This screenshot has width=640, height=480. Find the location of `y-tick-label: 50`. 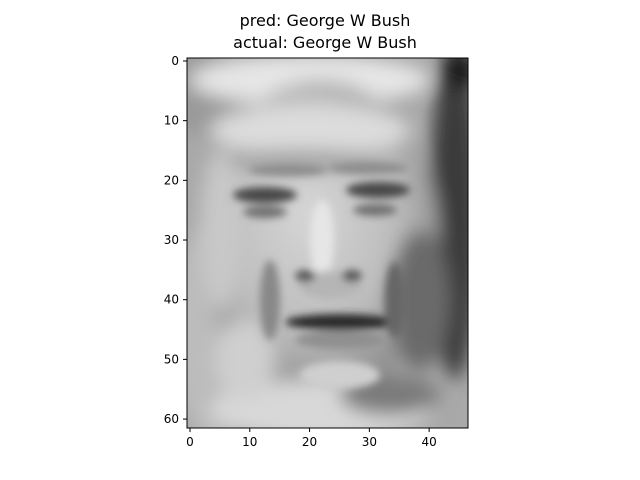

y-tick-label: 50 is located at coordinates (171, 359).